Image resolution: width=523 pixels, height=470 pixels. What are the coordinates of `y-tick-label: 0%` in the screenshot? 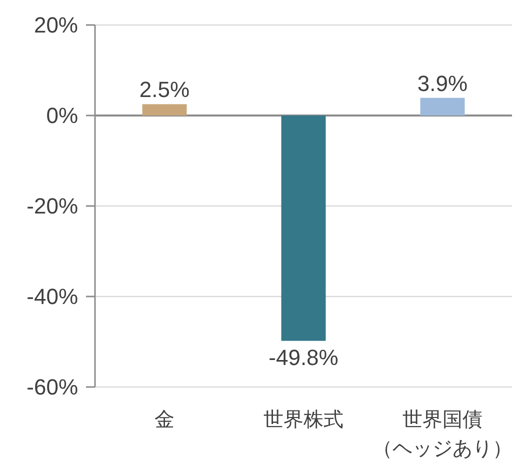 It's located at (62, 115).